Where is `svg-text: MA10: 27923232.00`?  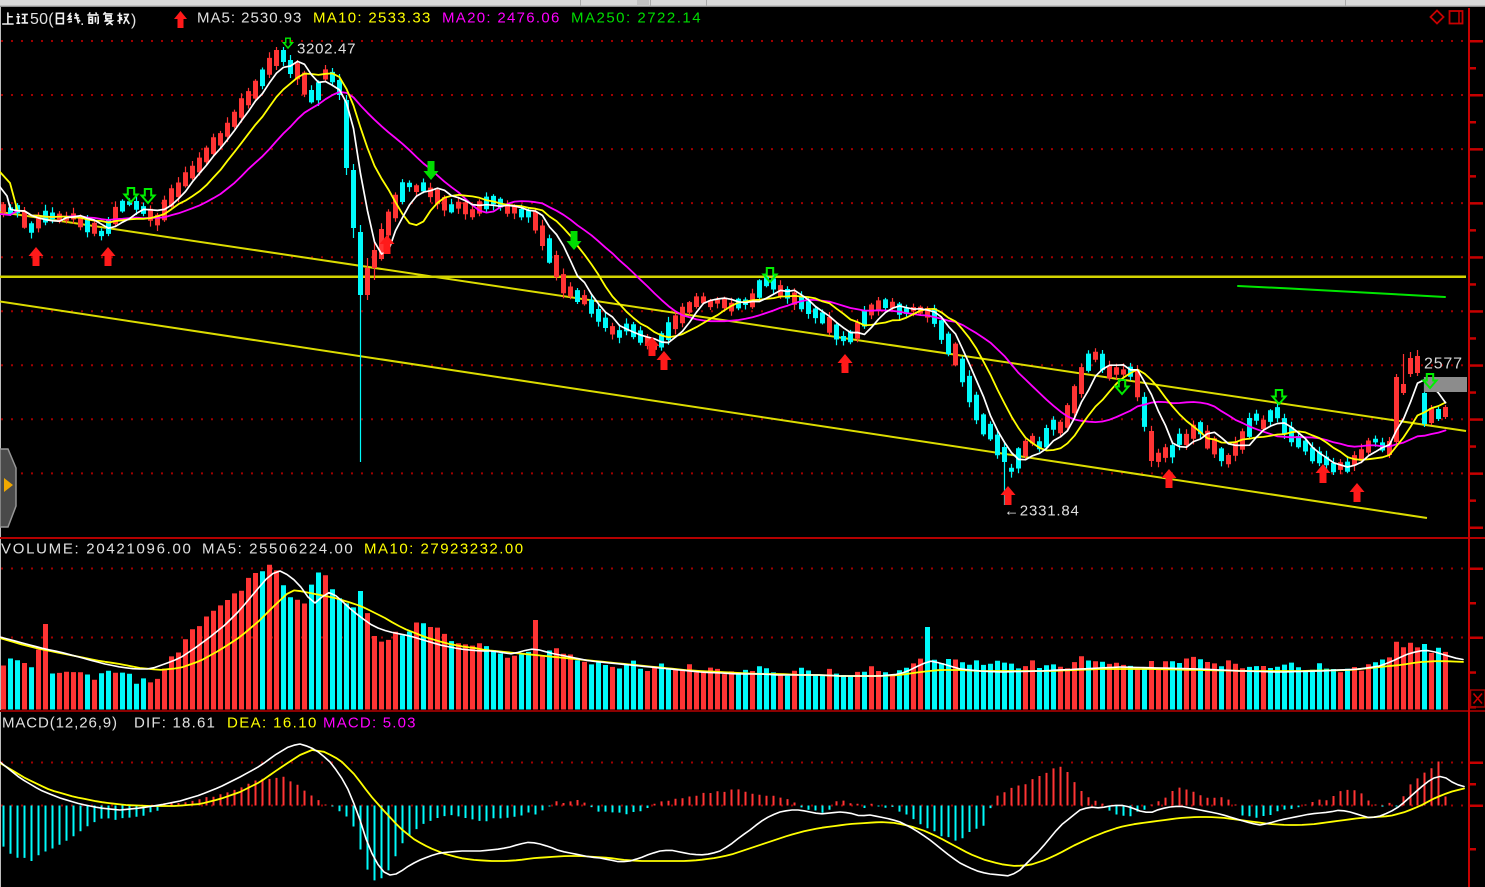 svg-text: MA10: 27923232.00 is located at coordinates (444, 549).